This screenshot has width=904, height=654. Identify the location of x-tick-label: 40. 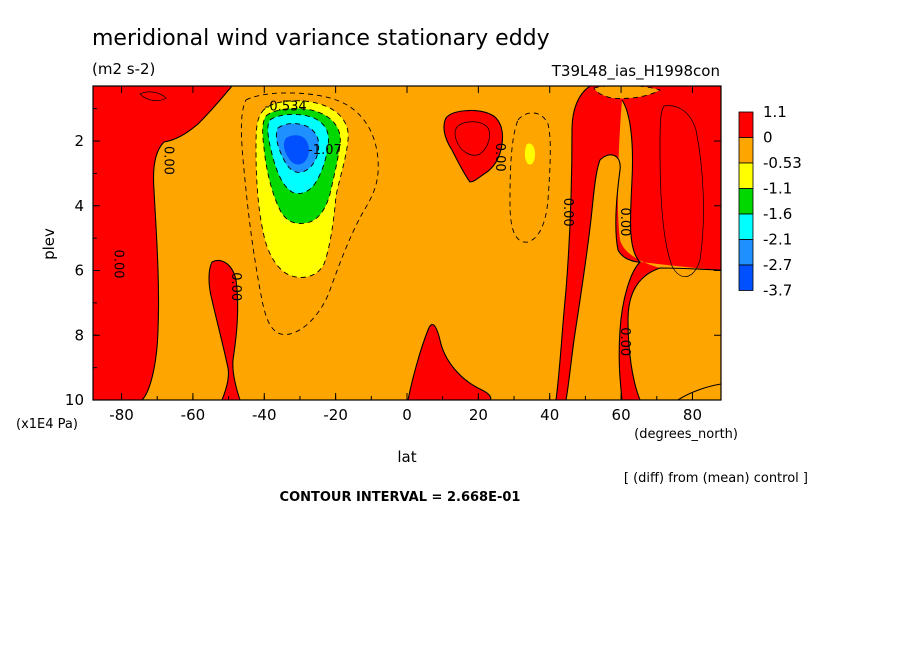
(549, 415).